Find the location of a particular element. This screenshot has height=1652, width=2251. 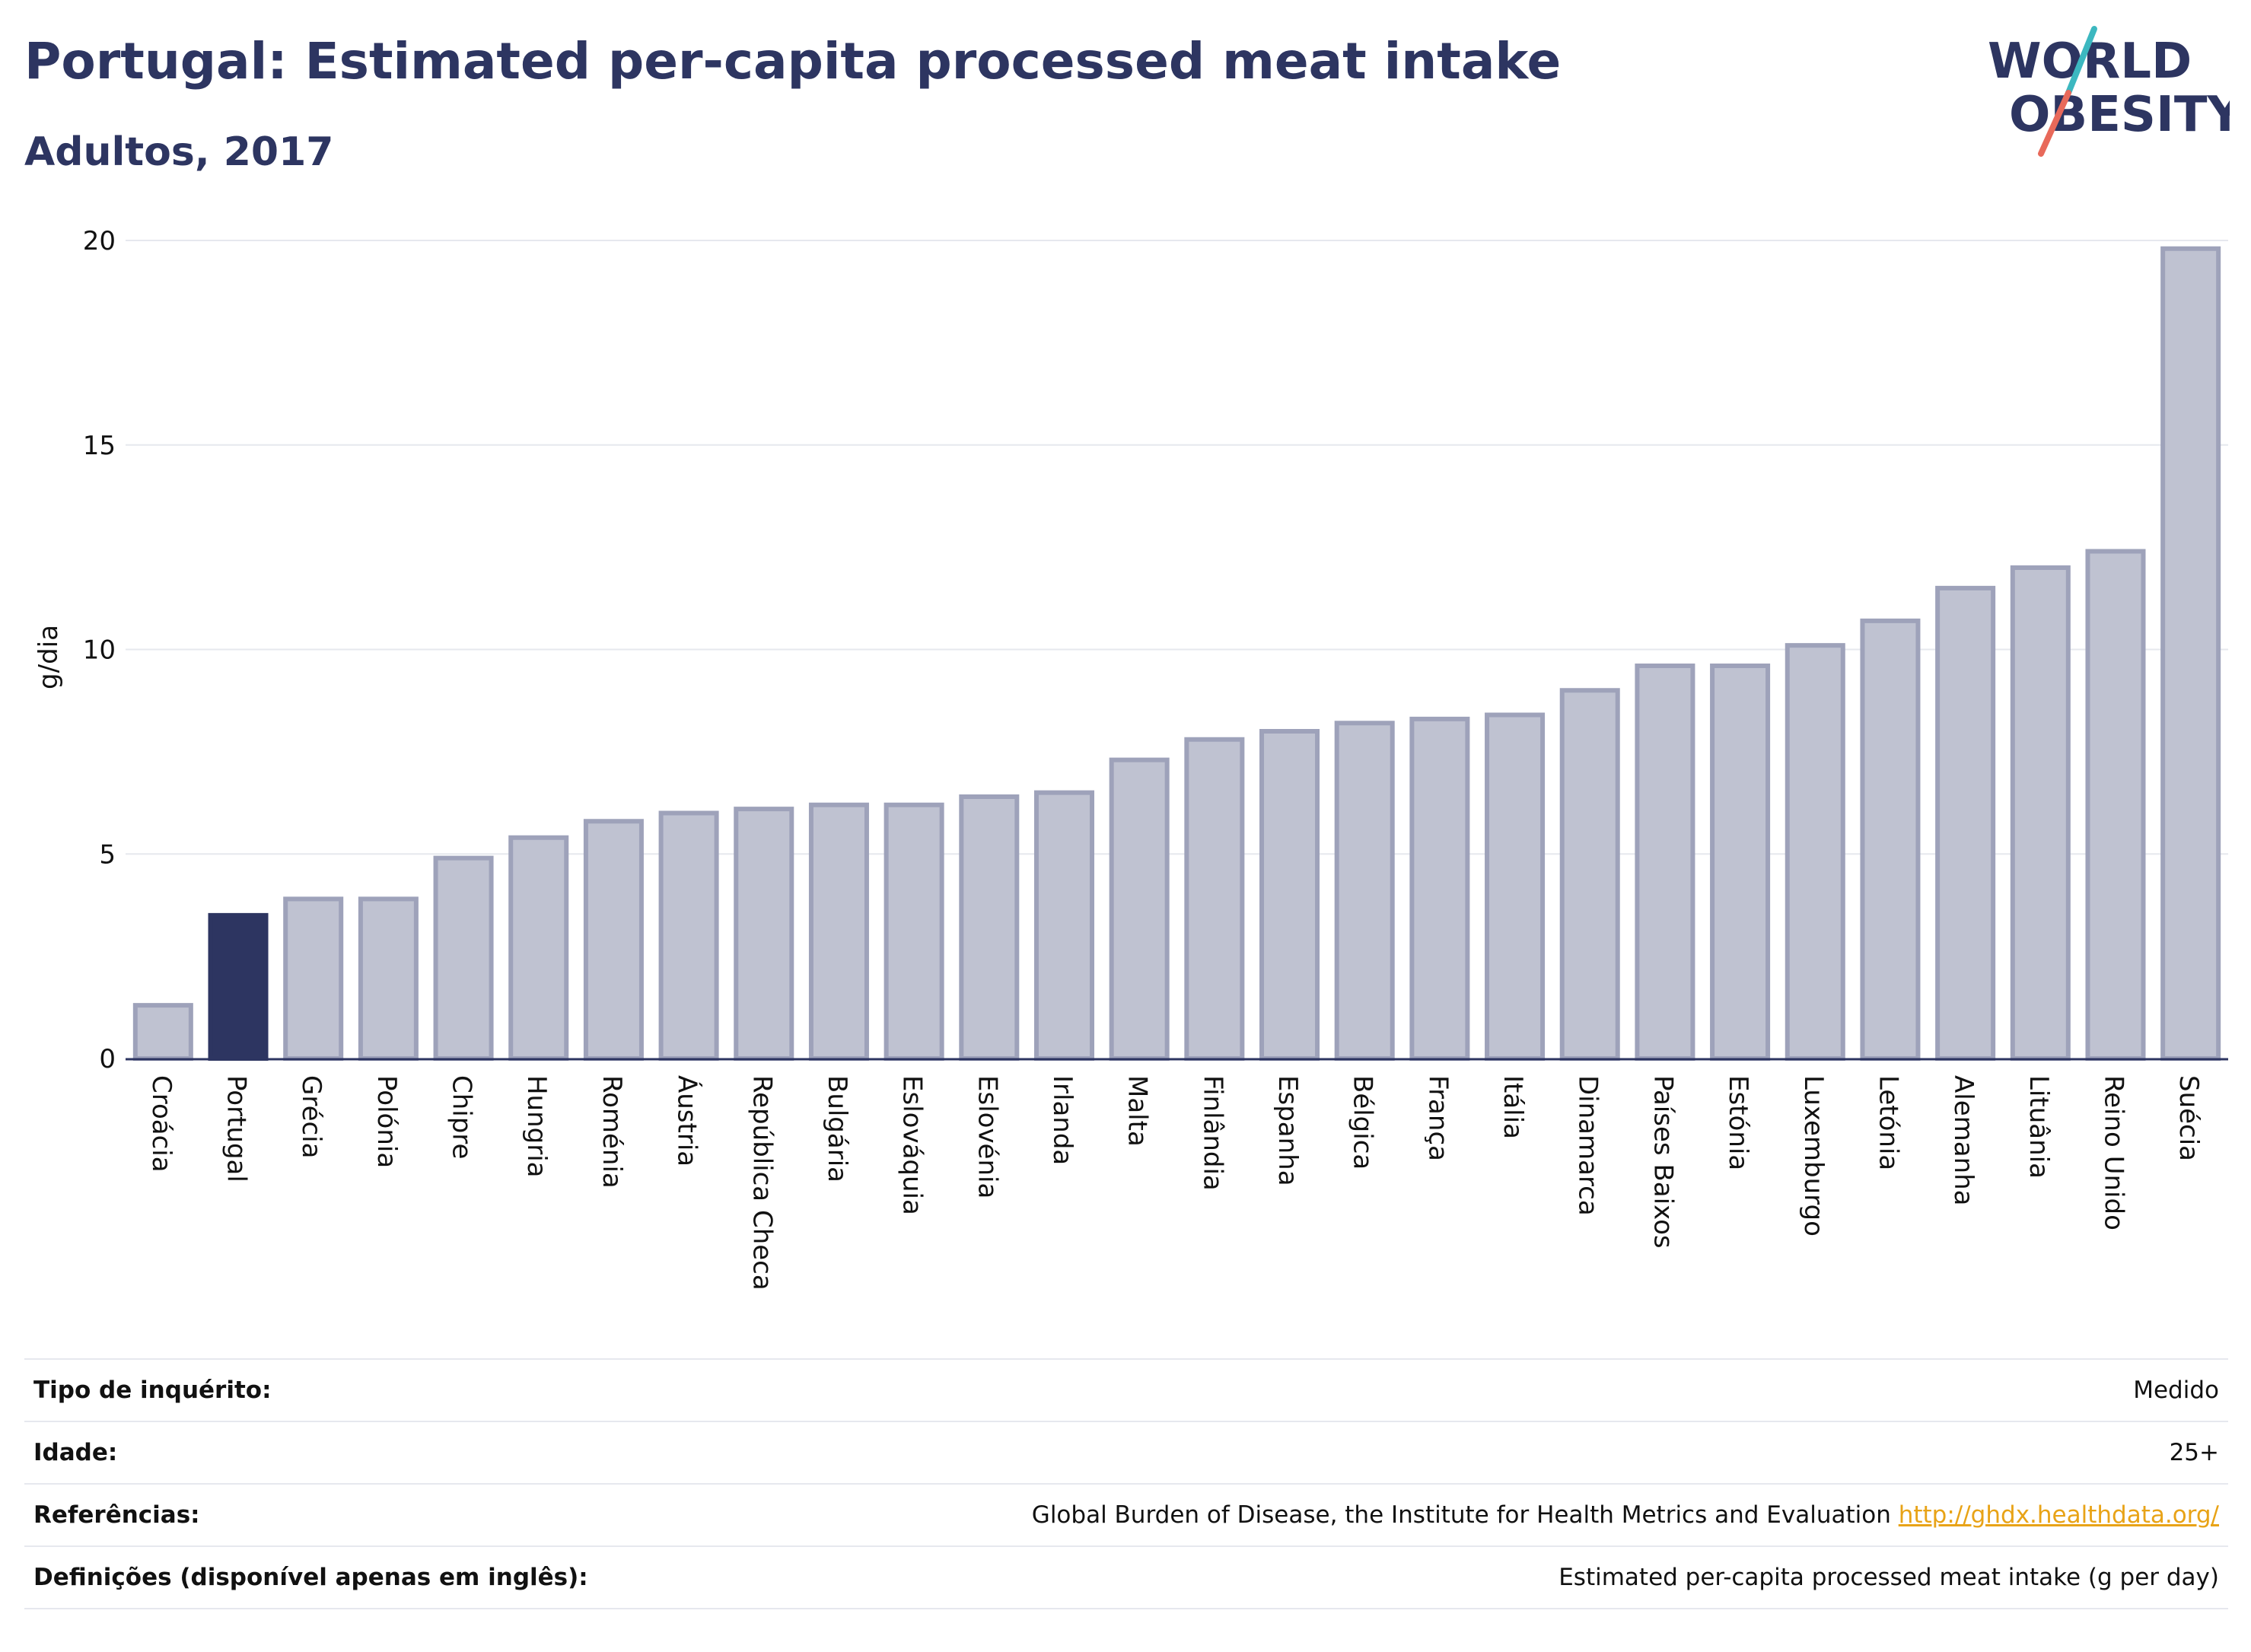

bar-irlanda is located at coordinates (1063, 925).